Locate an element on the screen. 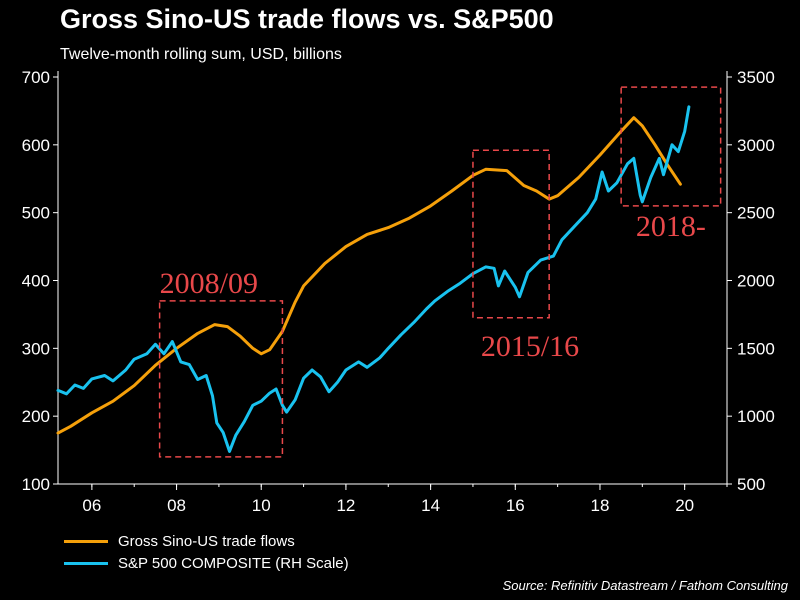 This screenshot has width=800, height=600. legend-item-sp500: S&P 500 COMPOSITE (RH Scale) is located at coordinates (206, 563).